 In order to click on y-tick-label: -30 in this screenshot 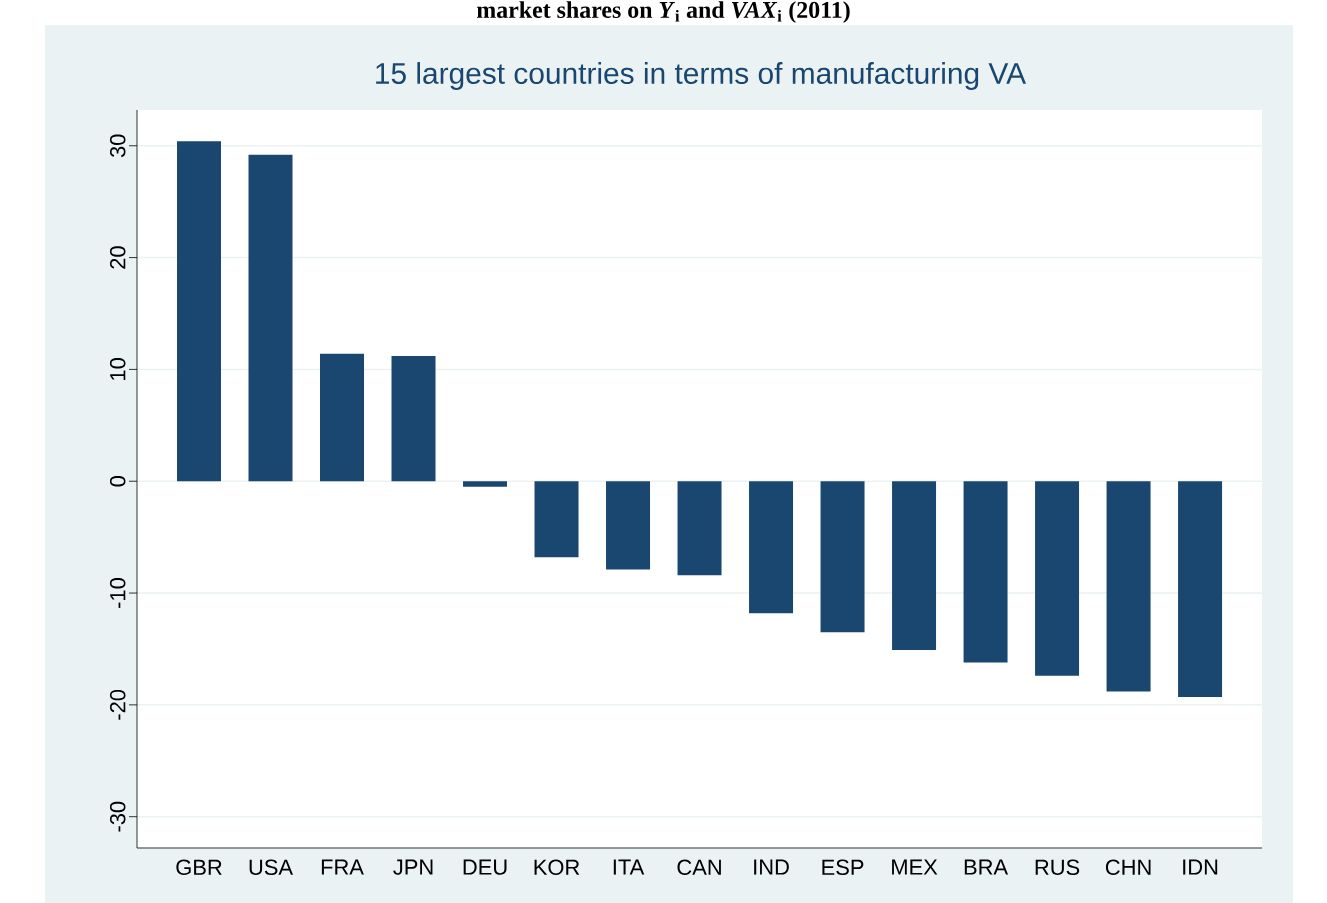, I will do `click(117, 816)`.